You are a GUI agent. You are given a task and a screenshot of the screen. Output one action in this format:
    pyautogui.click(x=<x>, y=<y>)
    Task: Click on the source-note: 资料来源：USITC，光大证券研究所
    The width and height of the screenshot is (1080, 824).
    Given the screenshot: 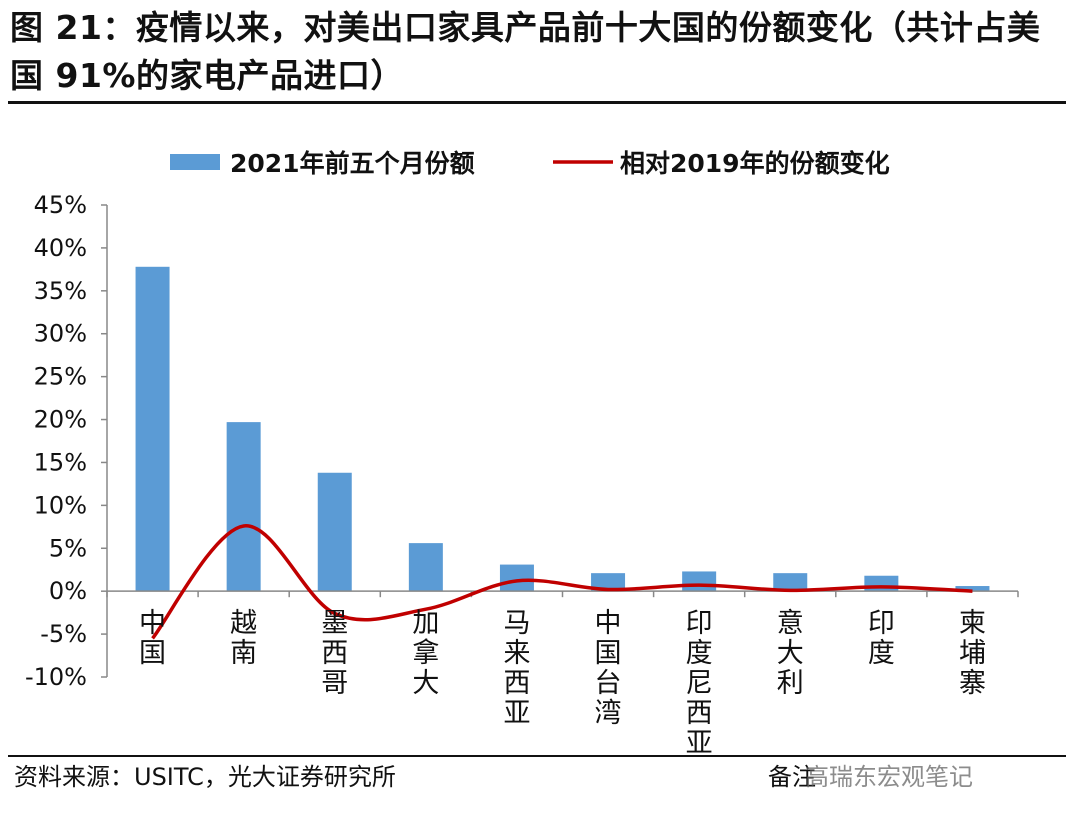 What is the action you would take?
    pyautogui.click(x=205, y=777)
    